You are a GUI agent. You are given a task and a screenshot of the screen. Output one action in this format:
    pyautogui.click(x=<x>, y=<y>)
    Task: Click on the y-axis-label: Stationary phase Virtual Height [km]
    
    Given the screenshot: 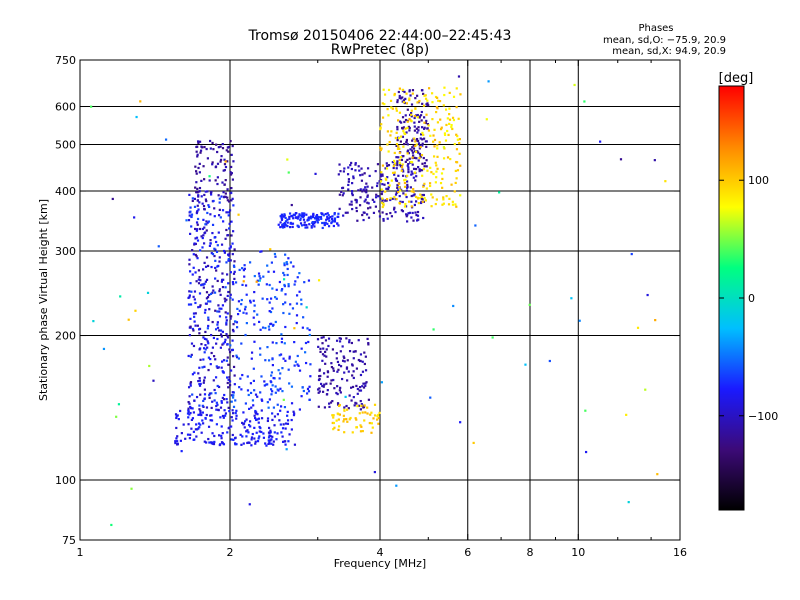 What is the action you would take?
    pyautogui.click(x=43, y=300)
    